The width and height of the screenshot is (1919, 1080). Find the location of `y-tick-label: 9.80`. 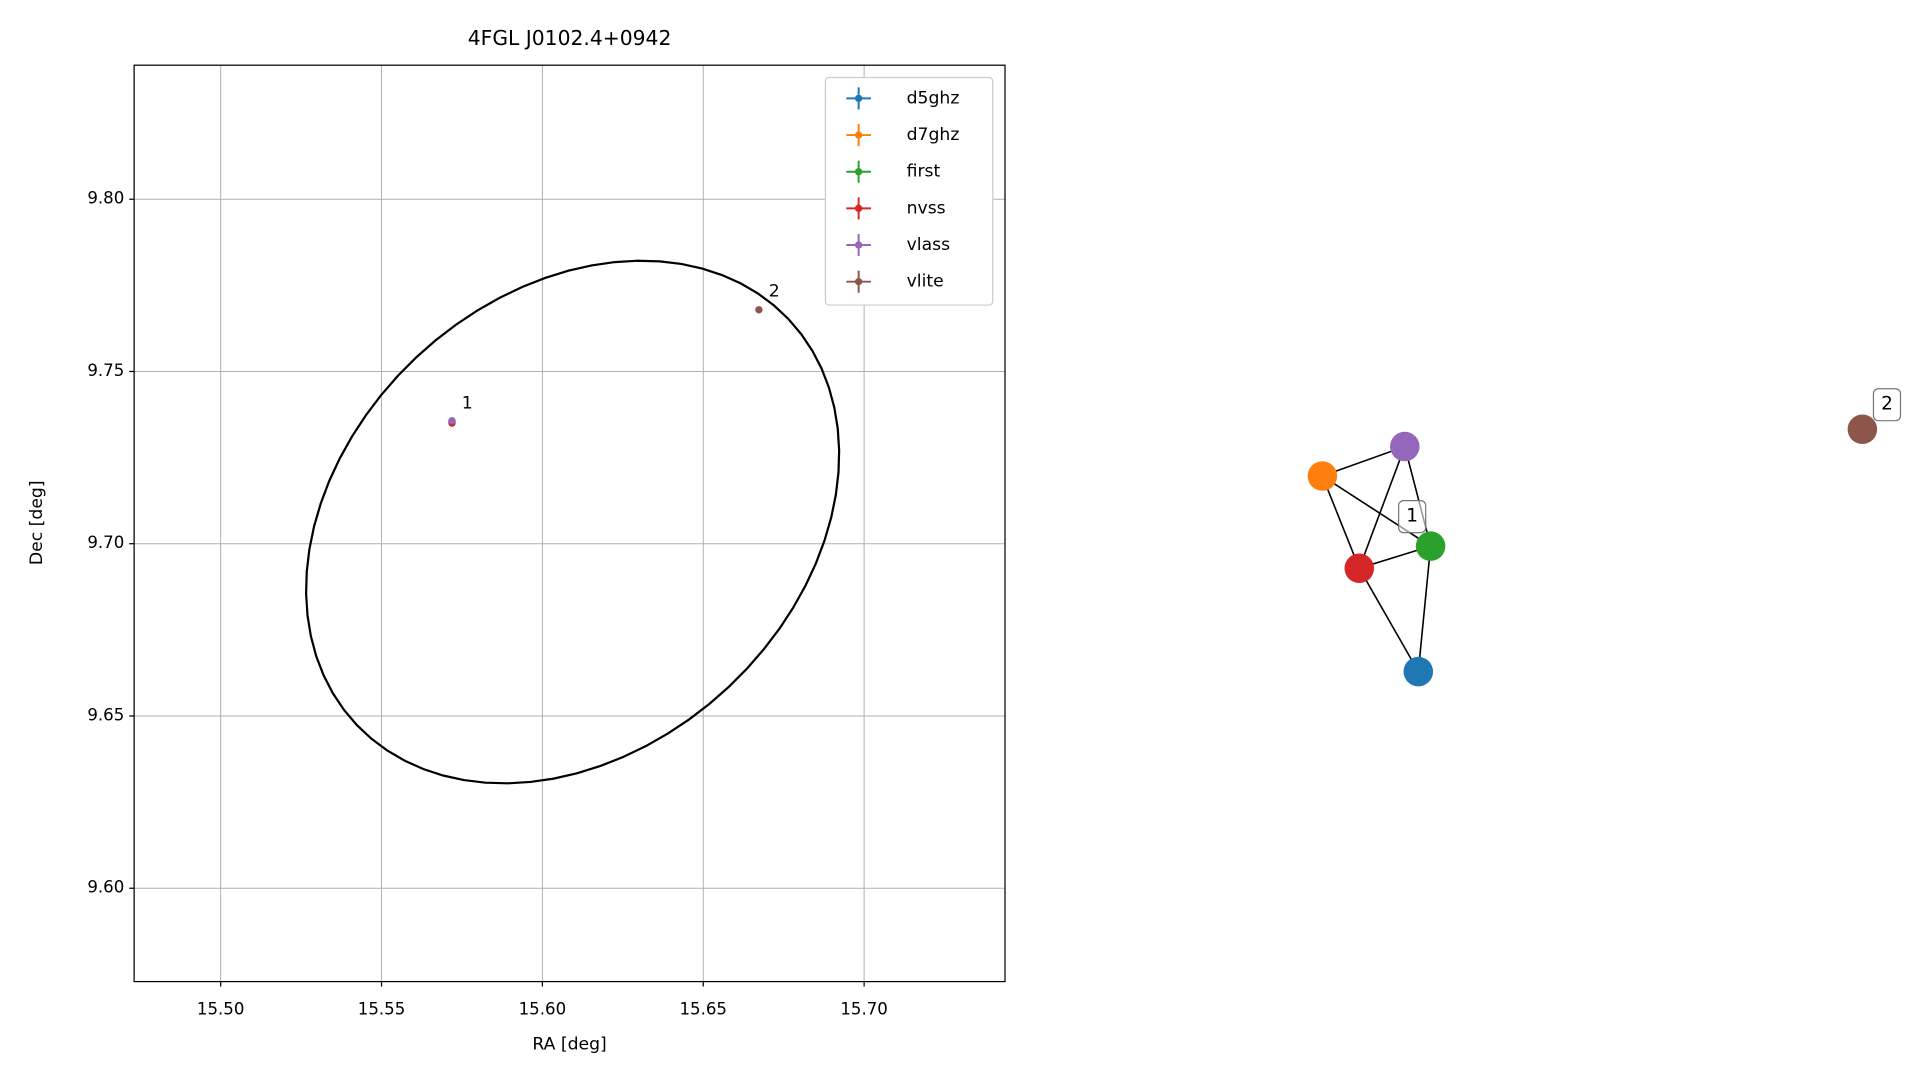

y-tick-label: 9.80 is located at coordinates (105, 198).